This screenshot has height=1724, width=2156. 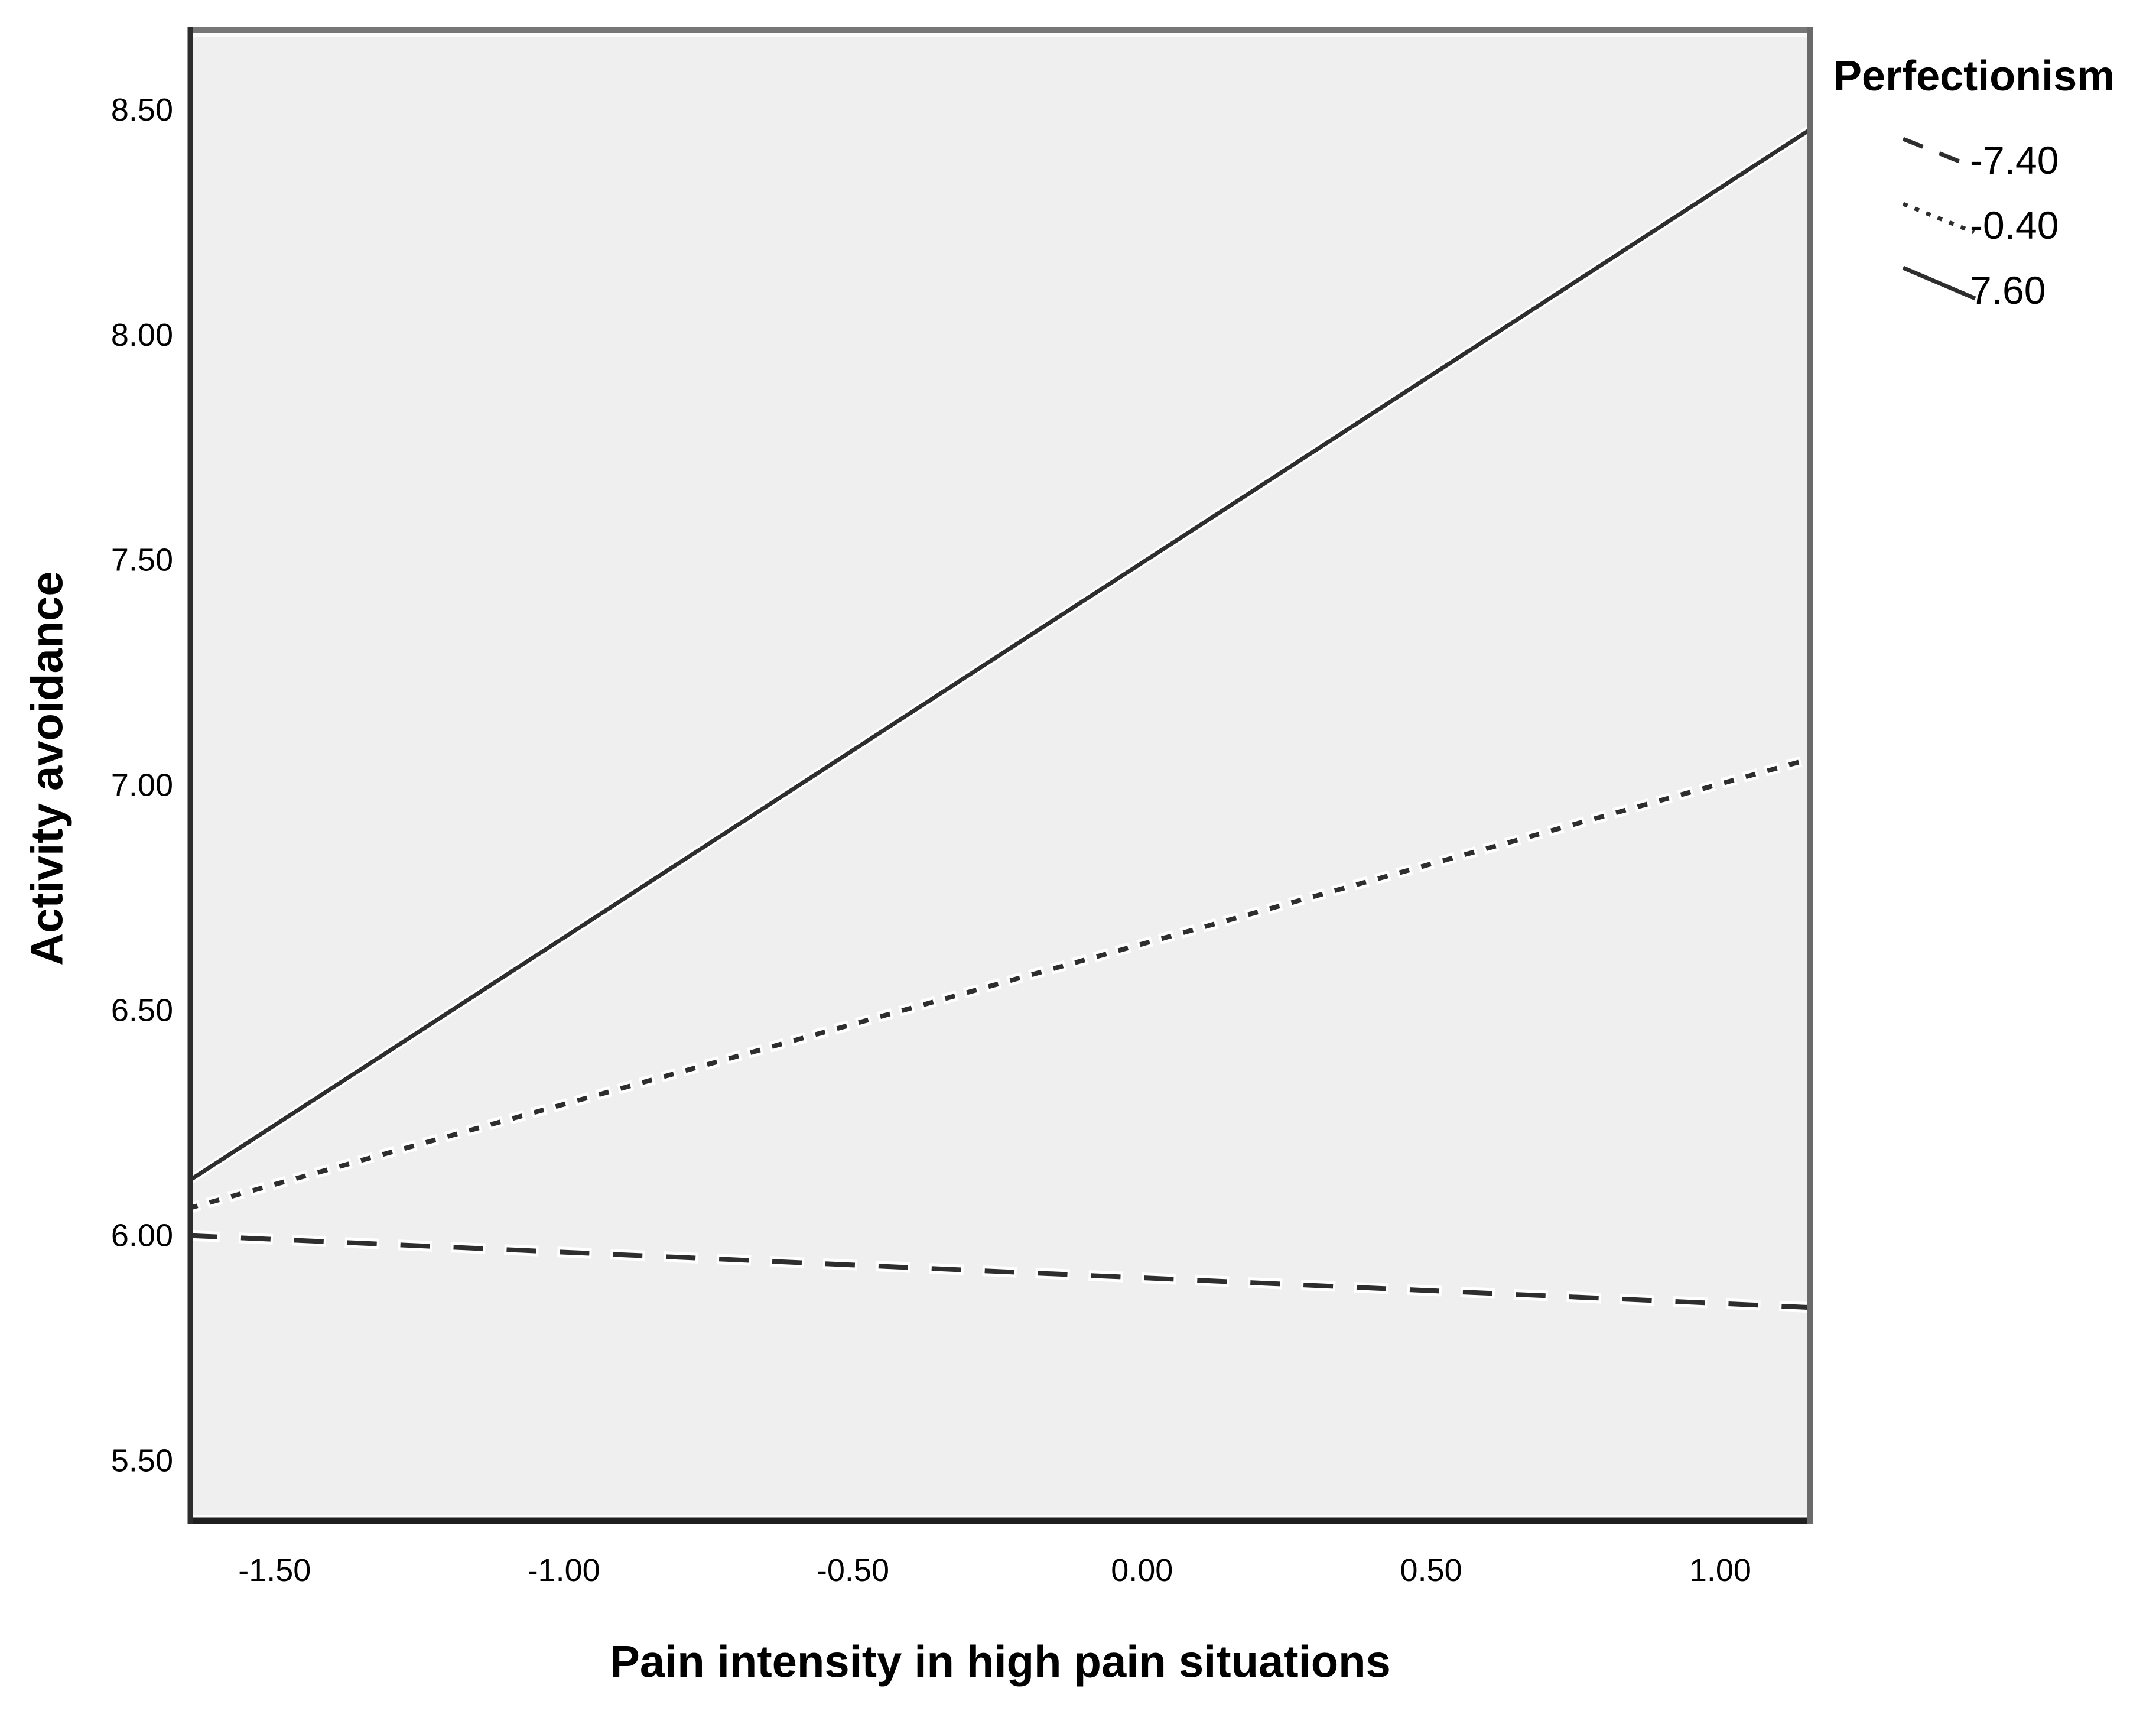 What do you see at coordinates (2014, 225) in the screenshot?
I see `legend-entry-label: -0.40` at bounding box center [2014, 225].